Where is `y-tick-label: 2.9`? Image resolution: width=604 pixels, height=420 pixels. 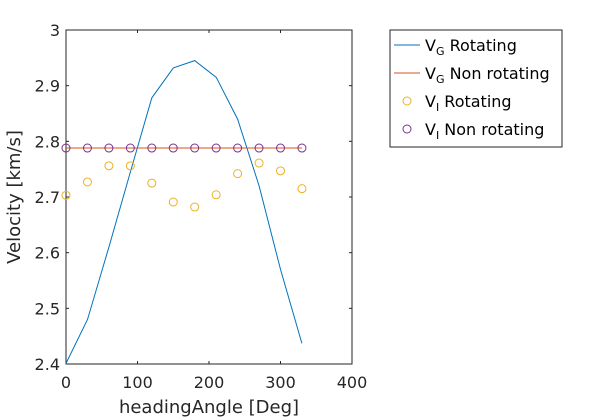 y-tick-label: 2.9 is located at coordinates (47, 86).